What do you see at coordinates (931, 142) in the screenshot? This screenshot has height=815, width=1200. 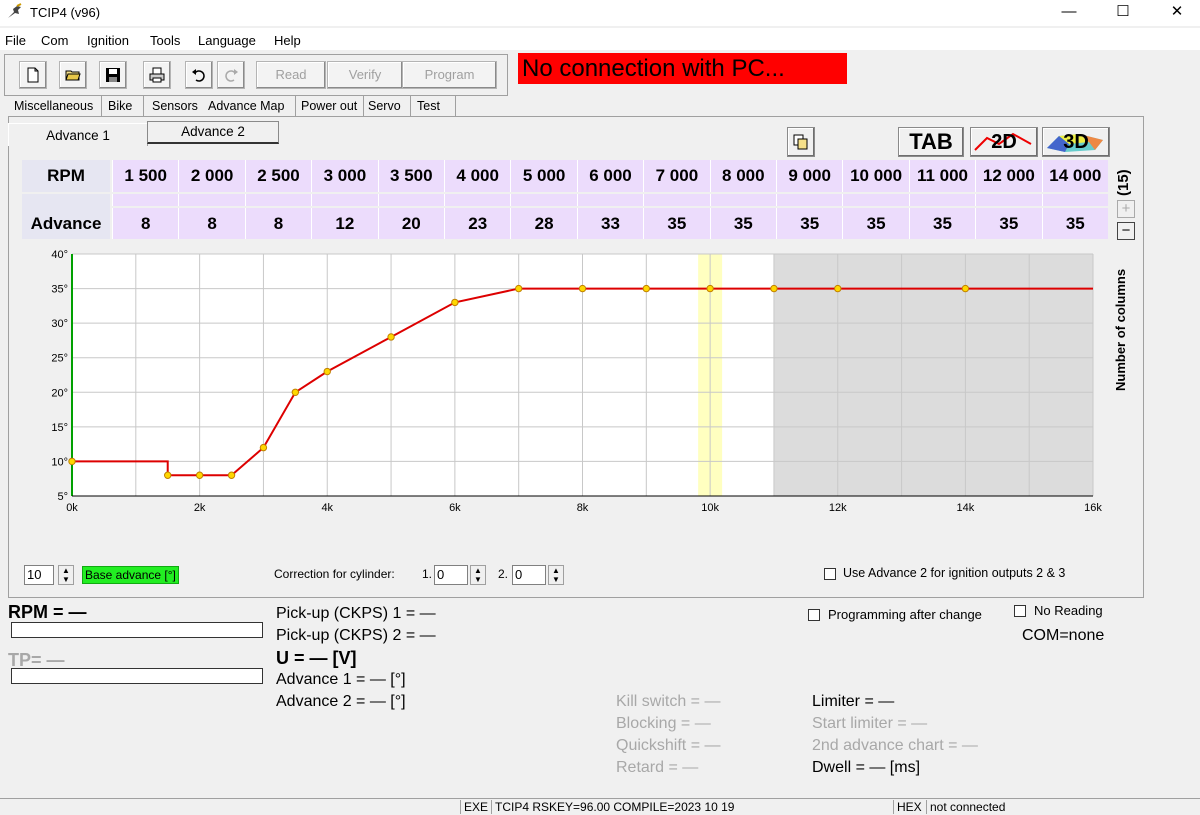 I see `tab-view-button: TAB` at bounding box center [931, 142].